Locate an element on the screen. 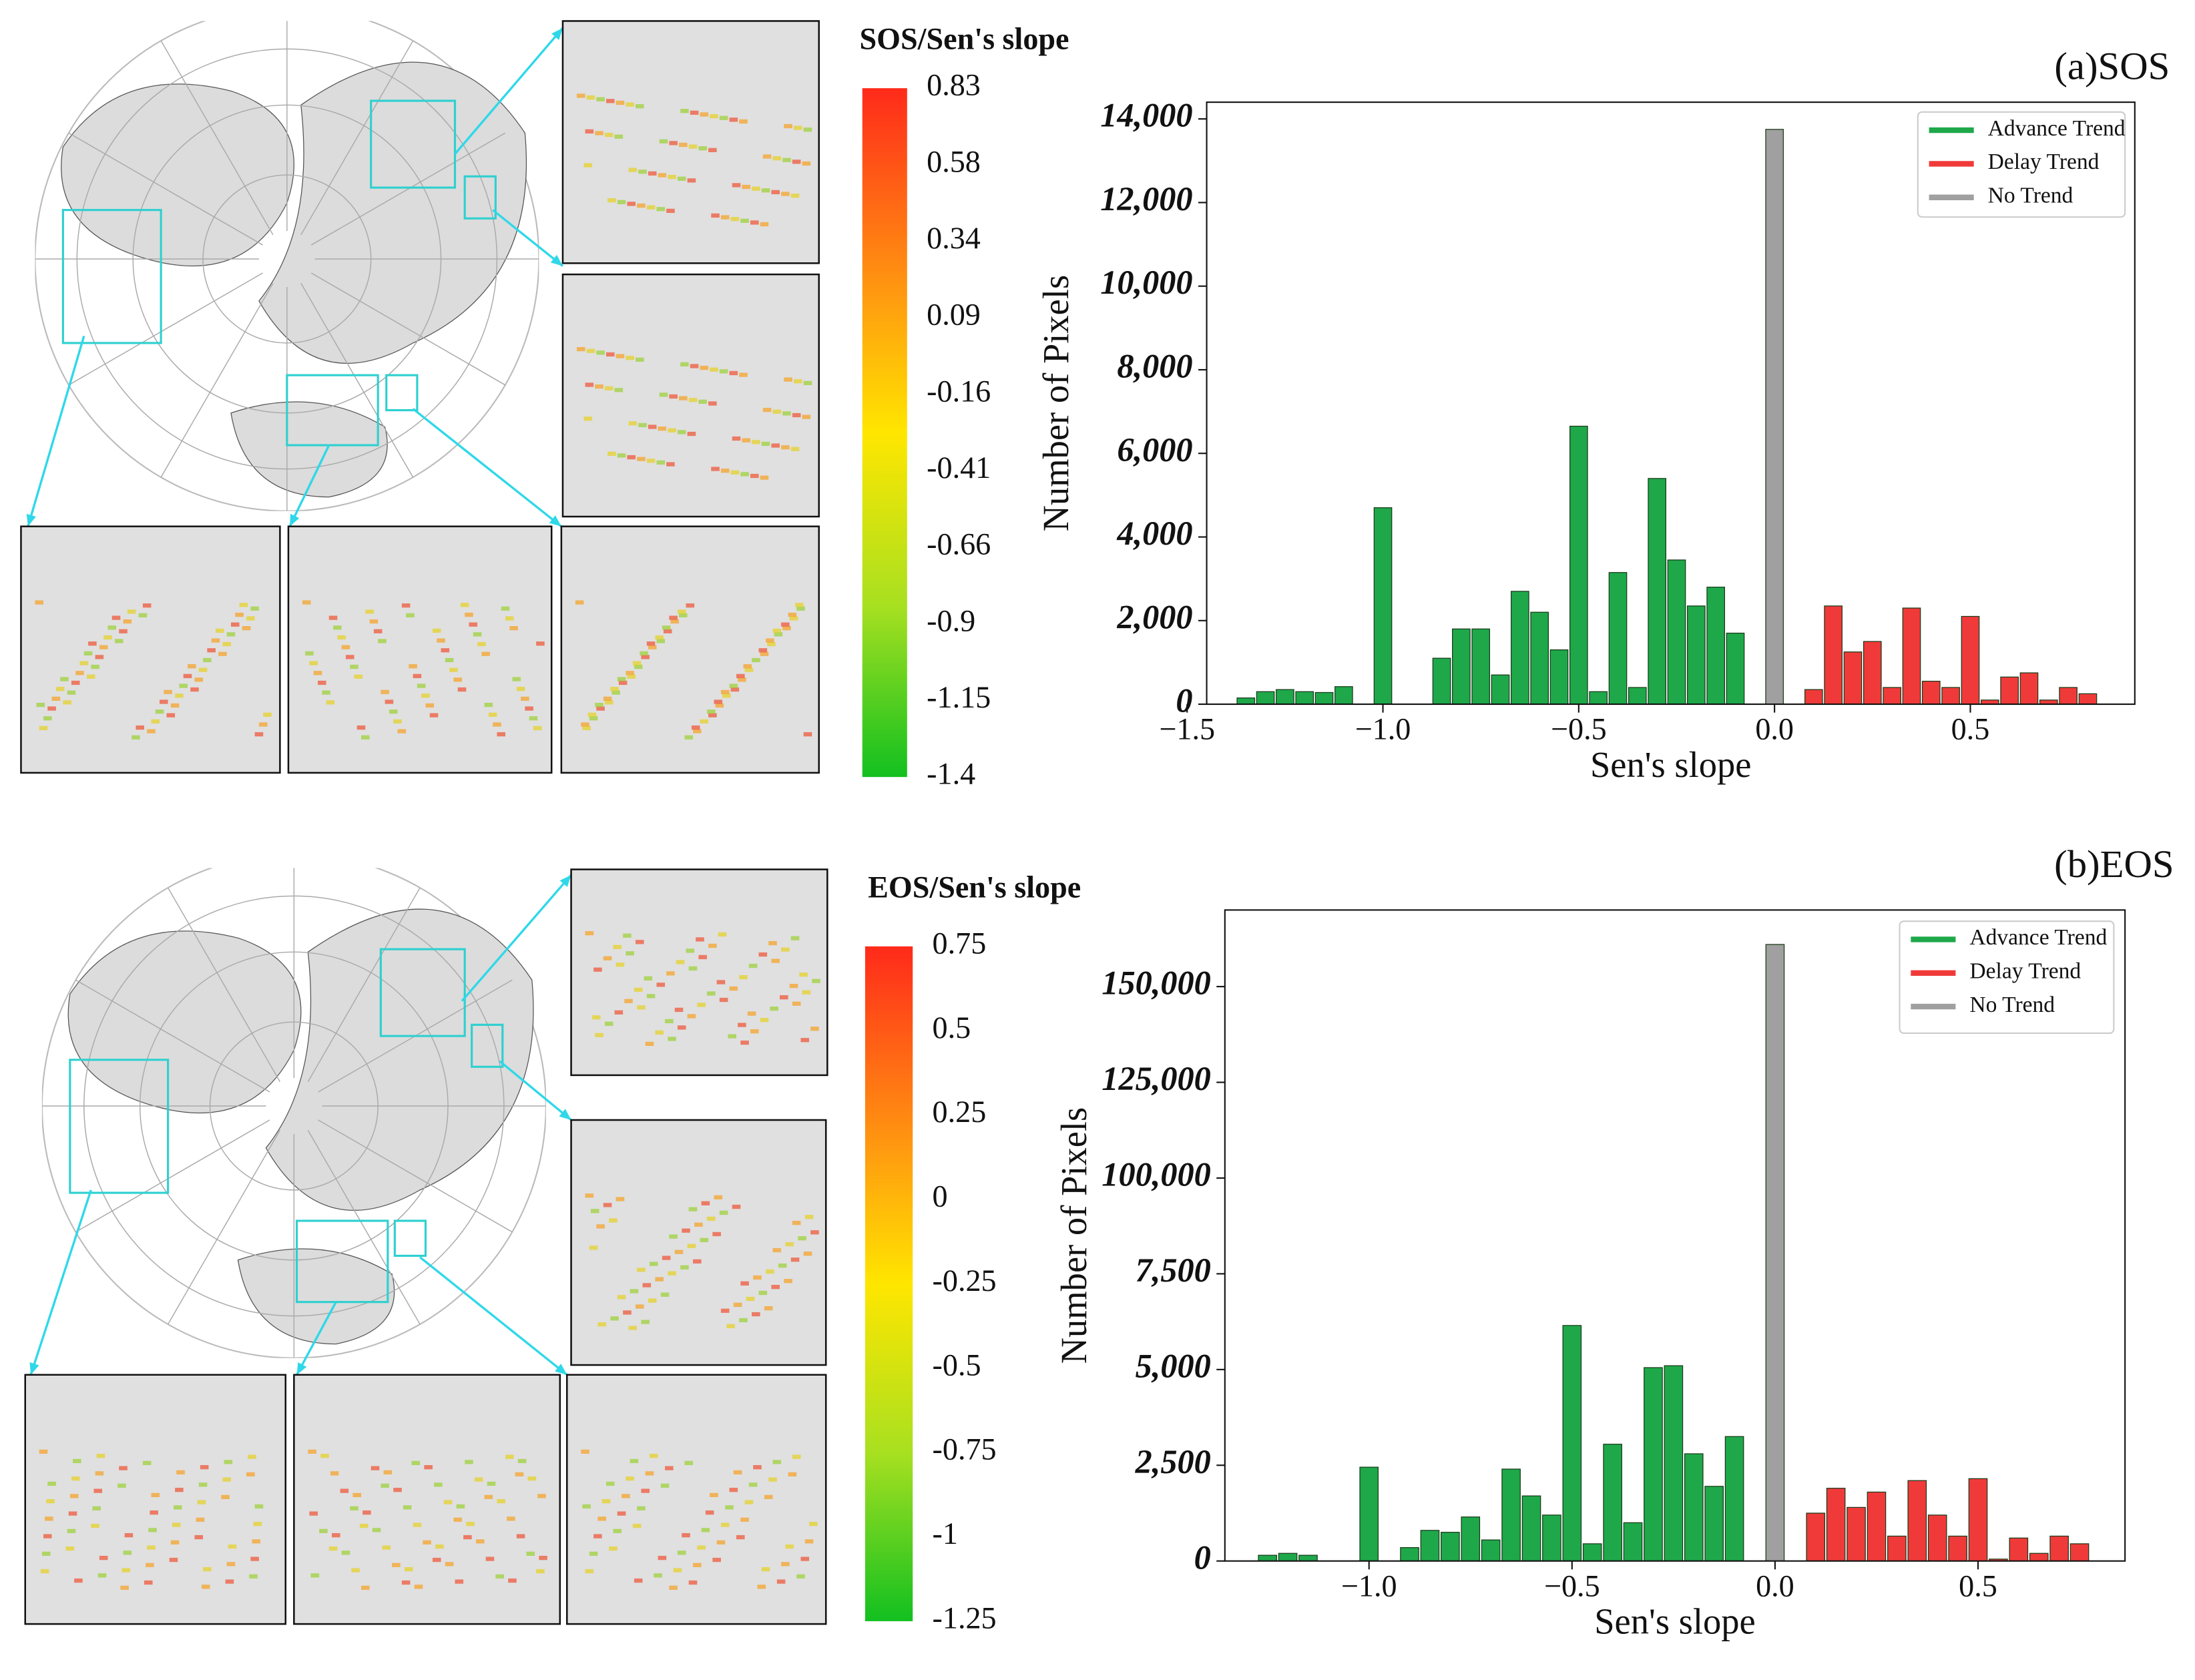  y-tick-label: 100,000 is located at coordinates (1156, 1174).